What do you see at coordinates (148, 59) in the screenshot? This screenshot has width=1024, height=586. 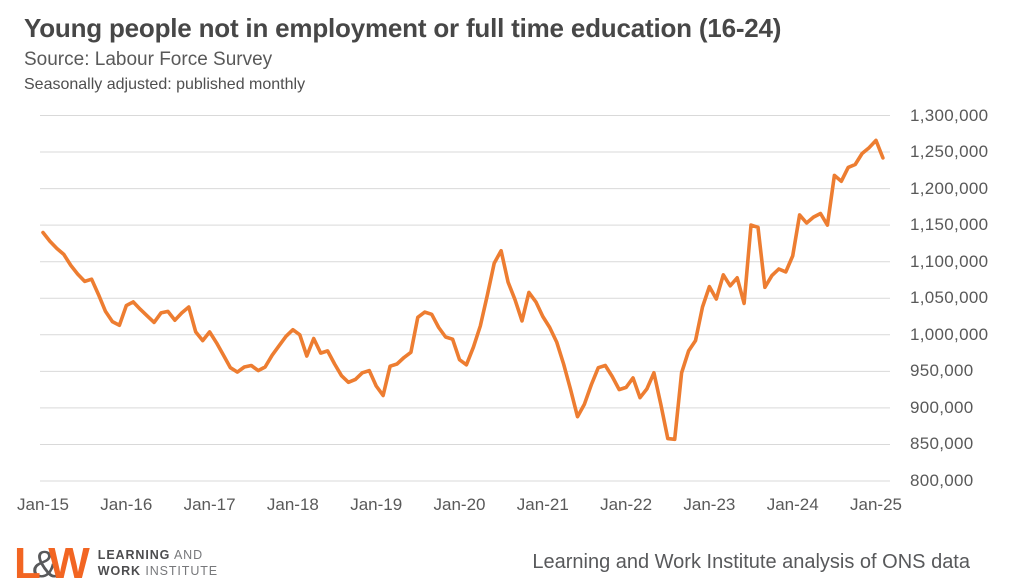 I see `chart-source: Source: Labour Force Survey` at bounding box center [148, 59].